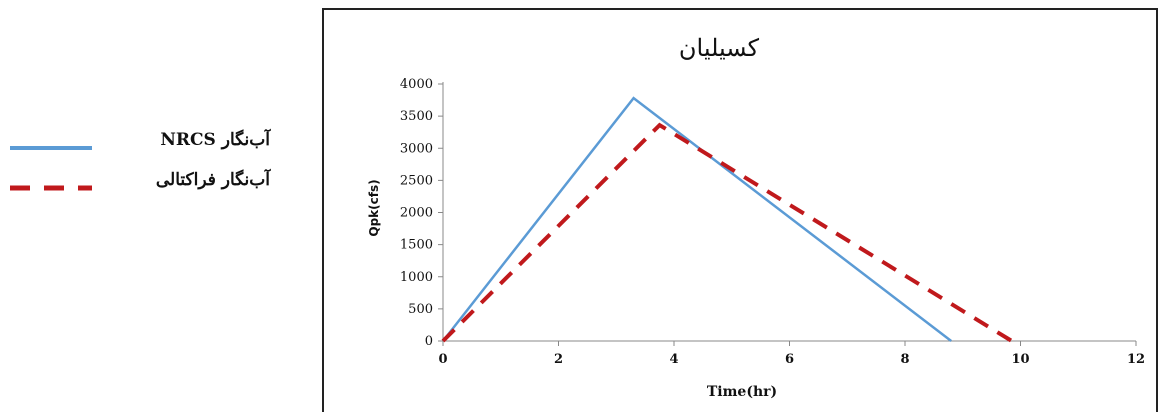  Describe the element at coordinates (374, 207) in the screenshot. I see `y-axis-label: Qpk(cfs)` at that location.